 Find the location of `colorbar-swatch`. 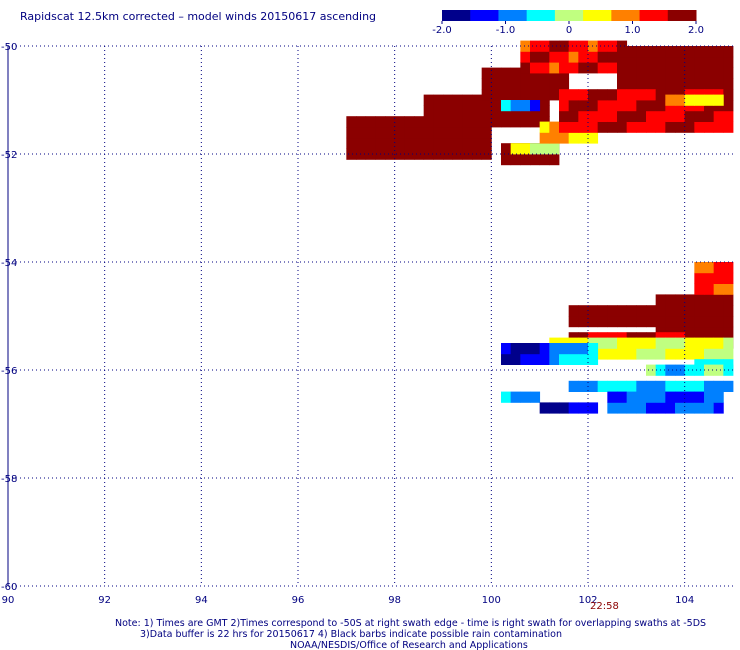

colorbar-swatch is located at coordinates (597, 15).